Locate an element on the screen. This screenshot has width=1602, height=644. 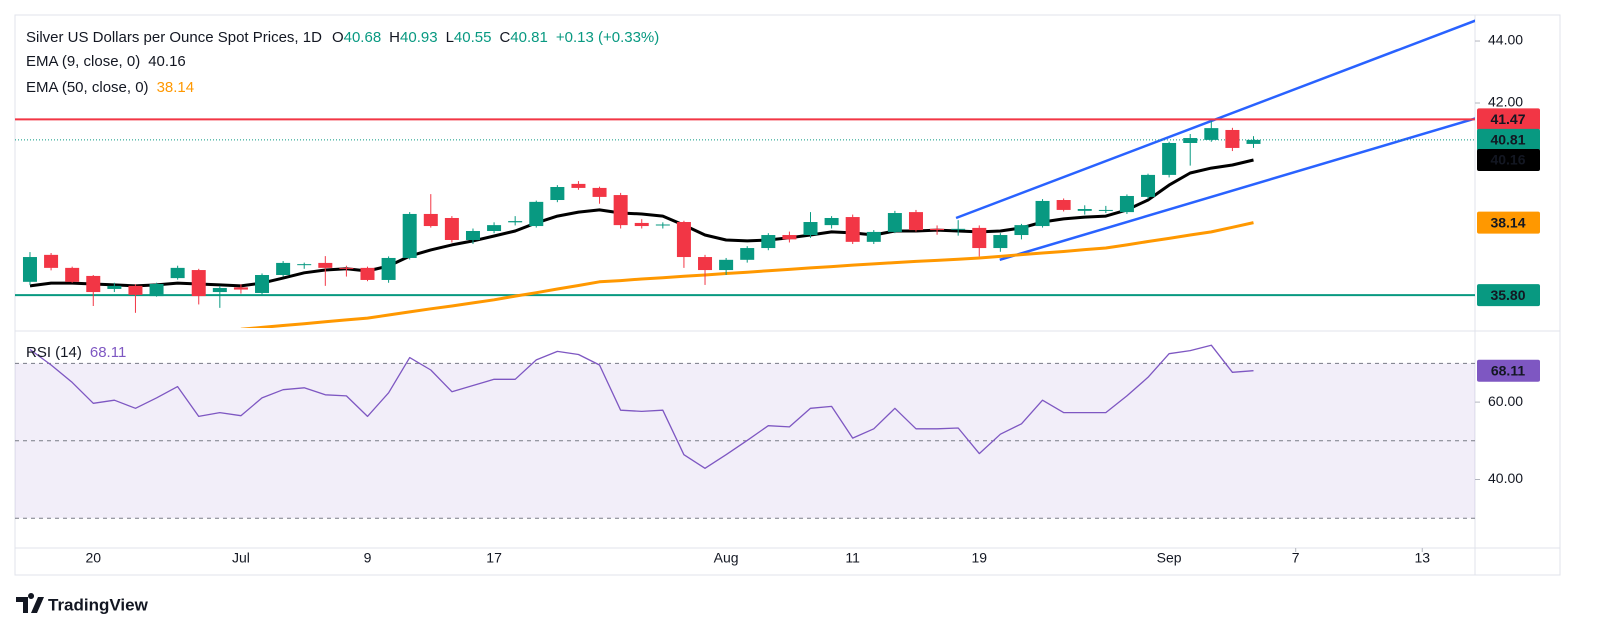
ohlc-label: H is located at coordinates (394, 37).